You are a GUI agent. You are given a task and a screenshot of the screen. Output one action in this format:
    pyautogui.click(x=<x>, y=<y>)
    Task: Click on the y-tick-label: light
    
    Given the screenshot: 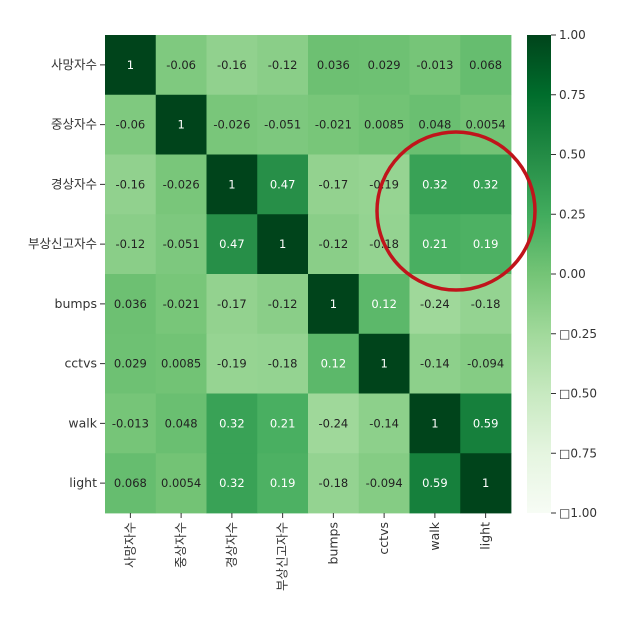 What is the action you would take?
    pyautogui.click(x=83, y=482)
    